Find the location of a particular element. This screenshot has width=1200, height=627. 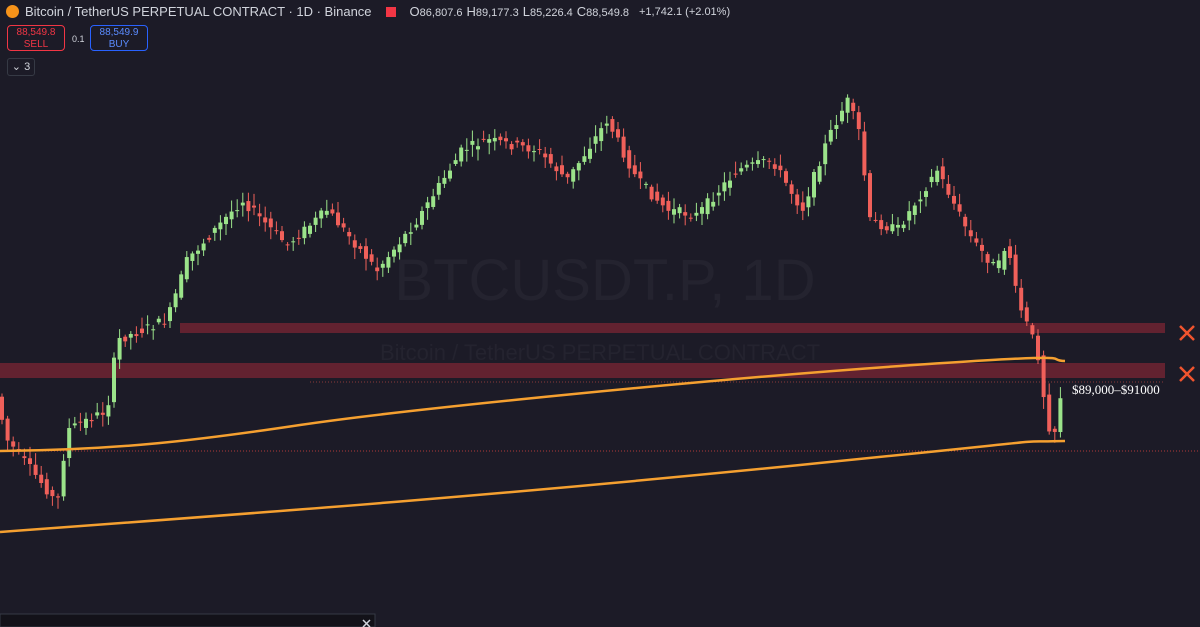

price-annotation: $89,000–$91000 is located at coordinates (1116, 389).